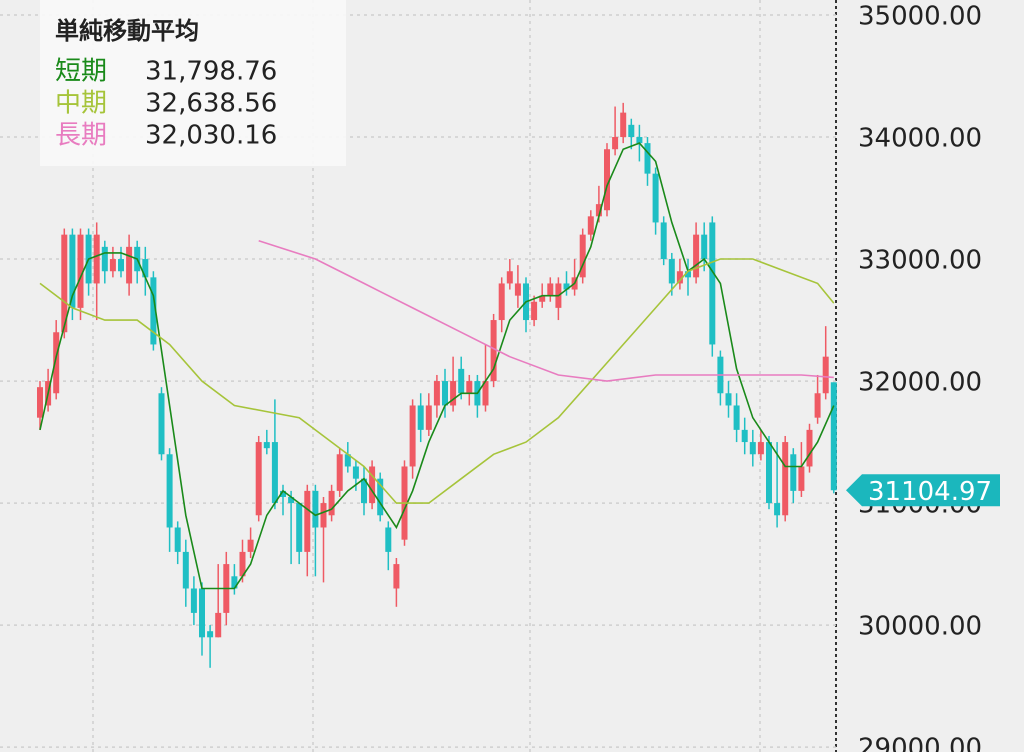  Describe the element at coordinates (81, 72) in the screenshot. I see `legend-name: 短期` at that location.